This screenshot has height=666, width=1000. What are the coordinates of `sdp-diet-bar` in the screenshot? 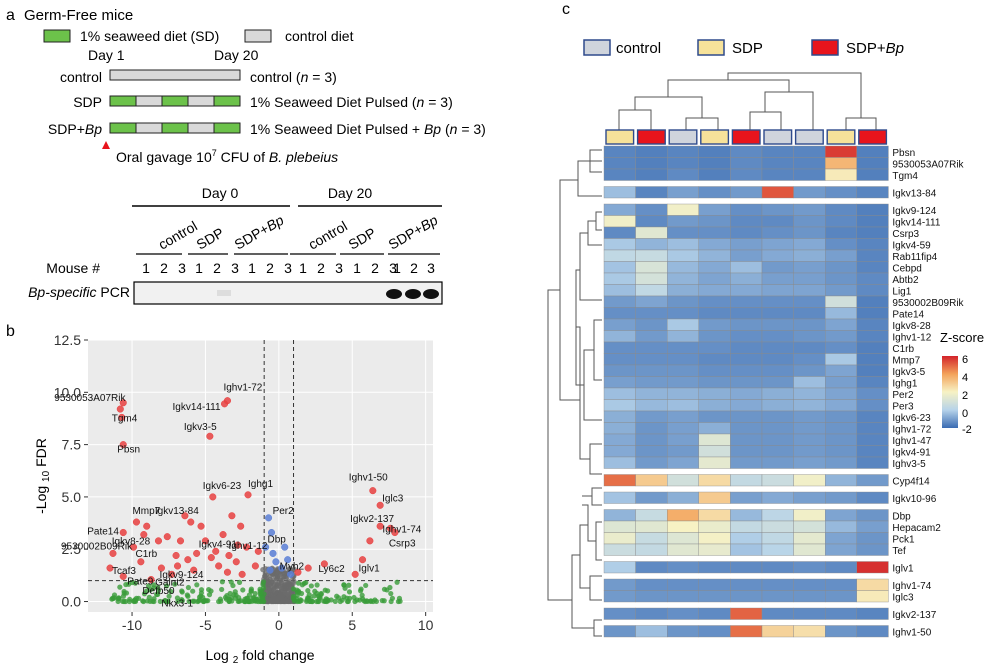 It's located at (175, 101).